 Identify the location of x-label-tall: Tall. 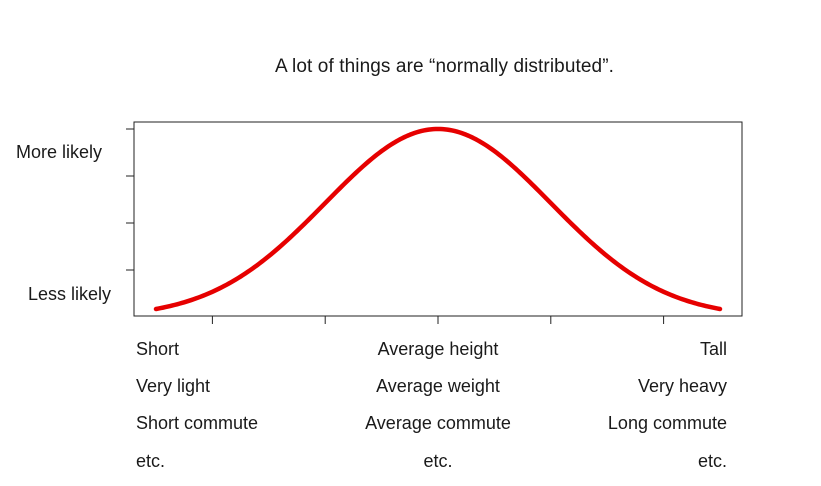
(713, 349).